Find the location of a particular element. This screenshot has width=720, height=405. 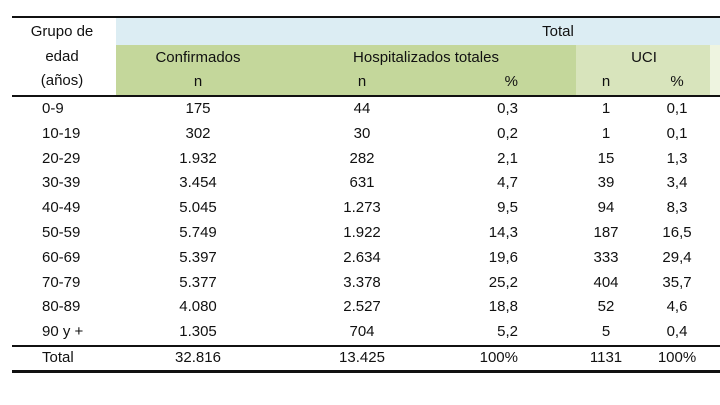

cell-hosp-n: 30 is located at coordinates (362, 133).